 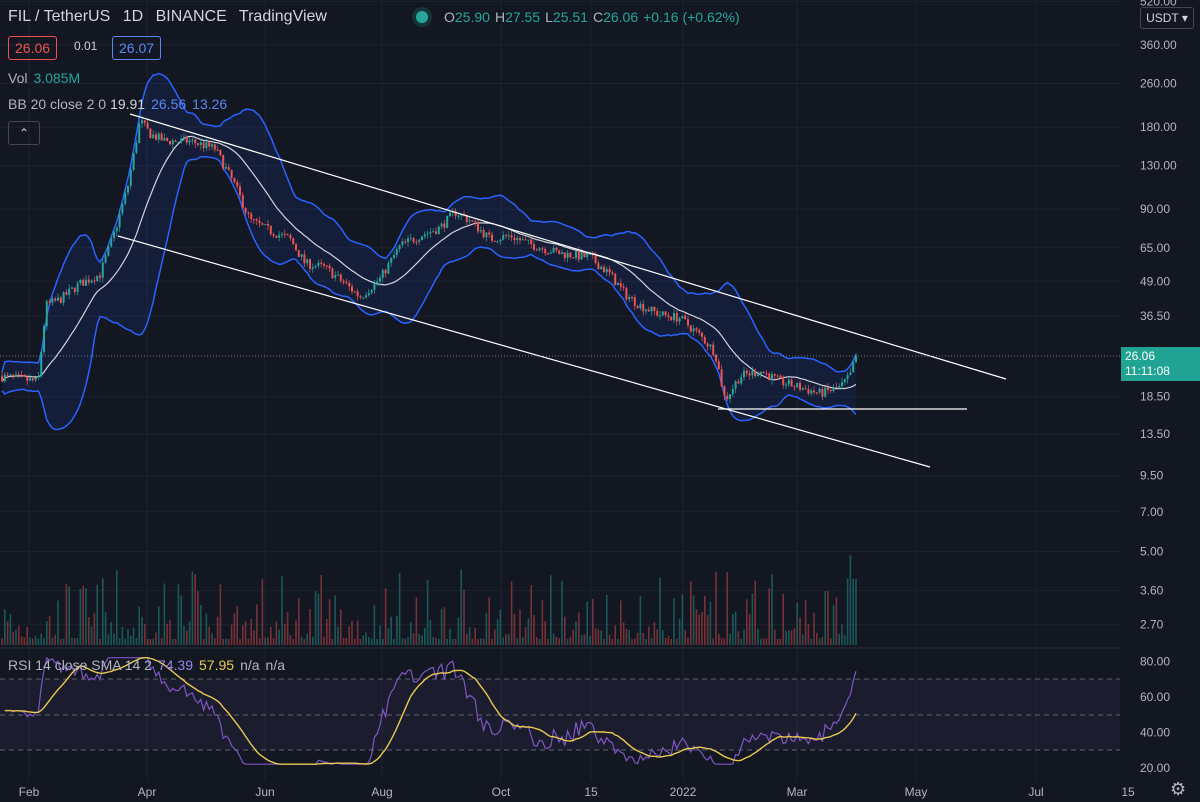 I want to click on volume-legend: Vol 3.085M, so click(x=44, y=78).